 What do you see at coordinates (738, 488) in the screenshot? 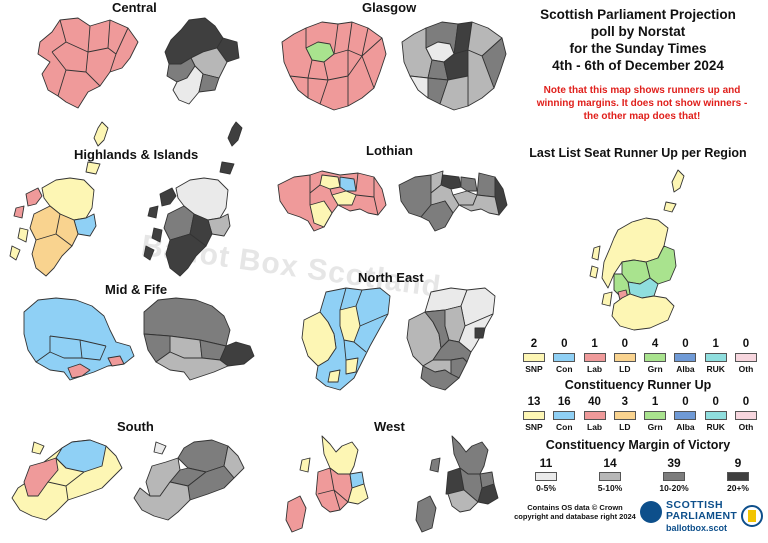
I see `margin-label: 20+%` at bounding box center [738, 488].